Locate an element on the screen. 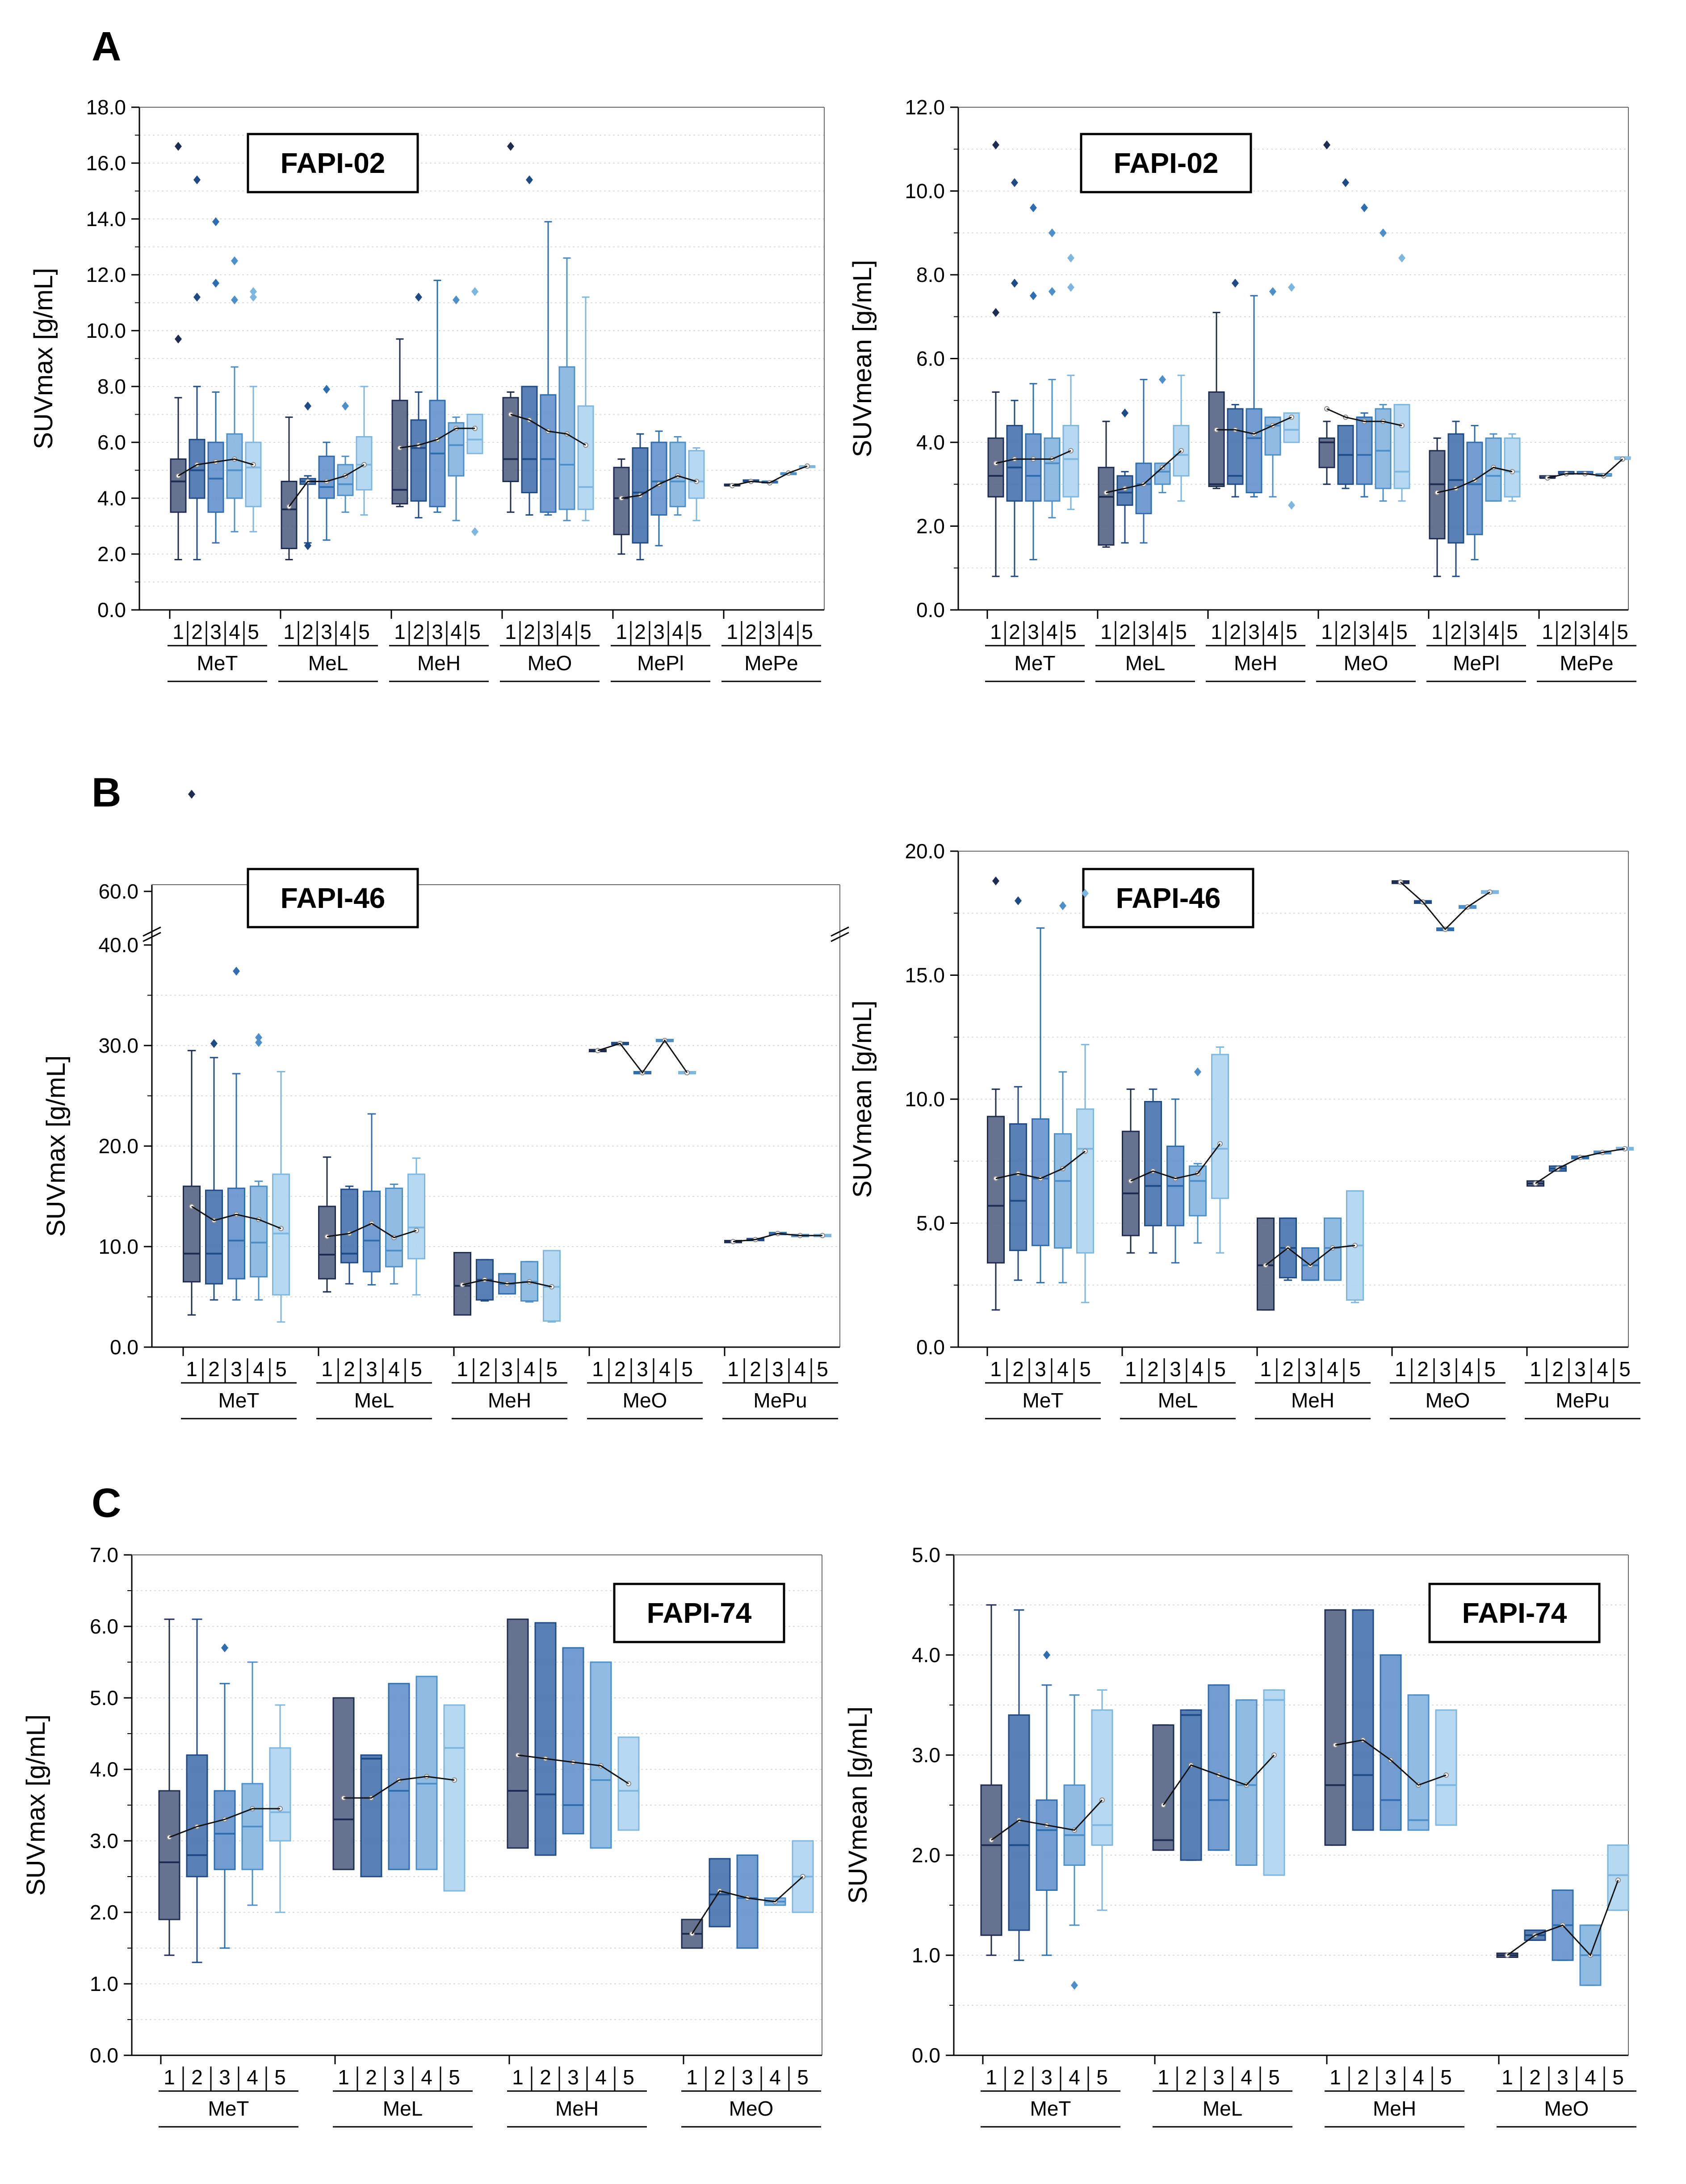  y-tick-label: 1.0 is located at coordinates (926, 1955).